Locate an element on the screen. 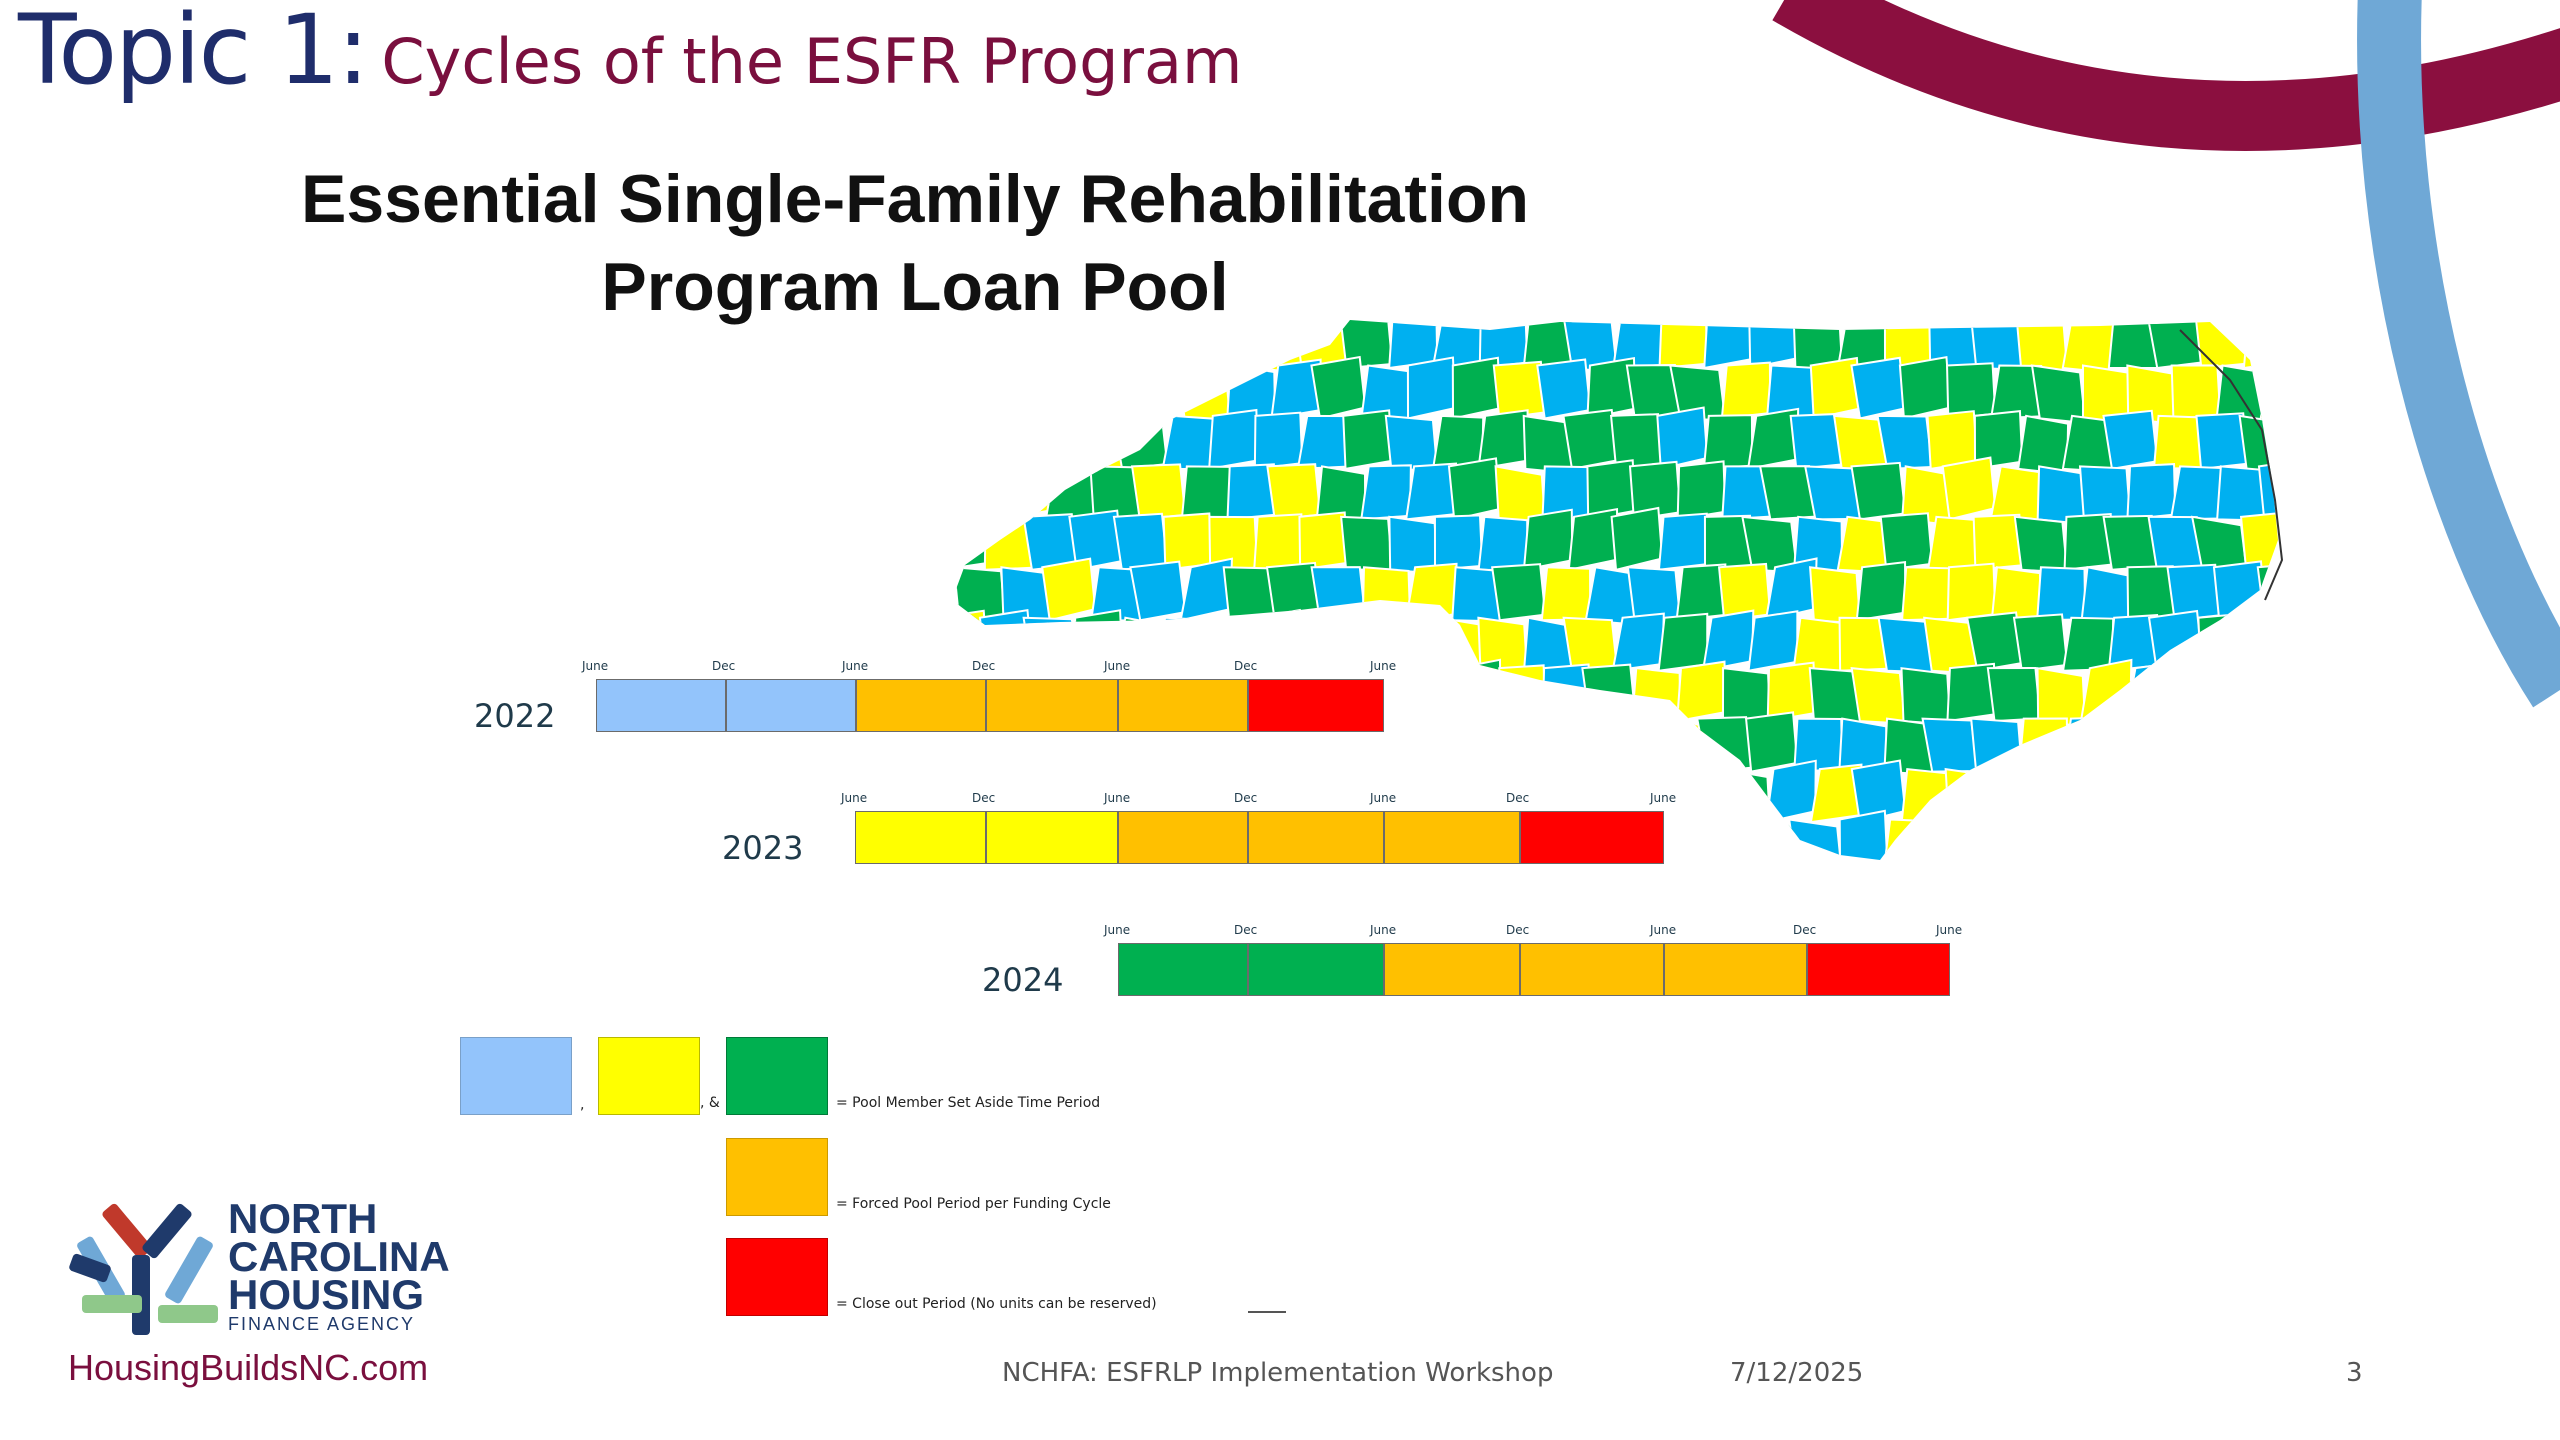 The image size is (2560, 1440). nchfa-logo-mark-icon is located at coordinates (143, 1269).